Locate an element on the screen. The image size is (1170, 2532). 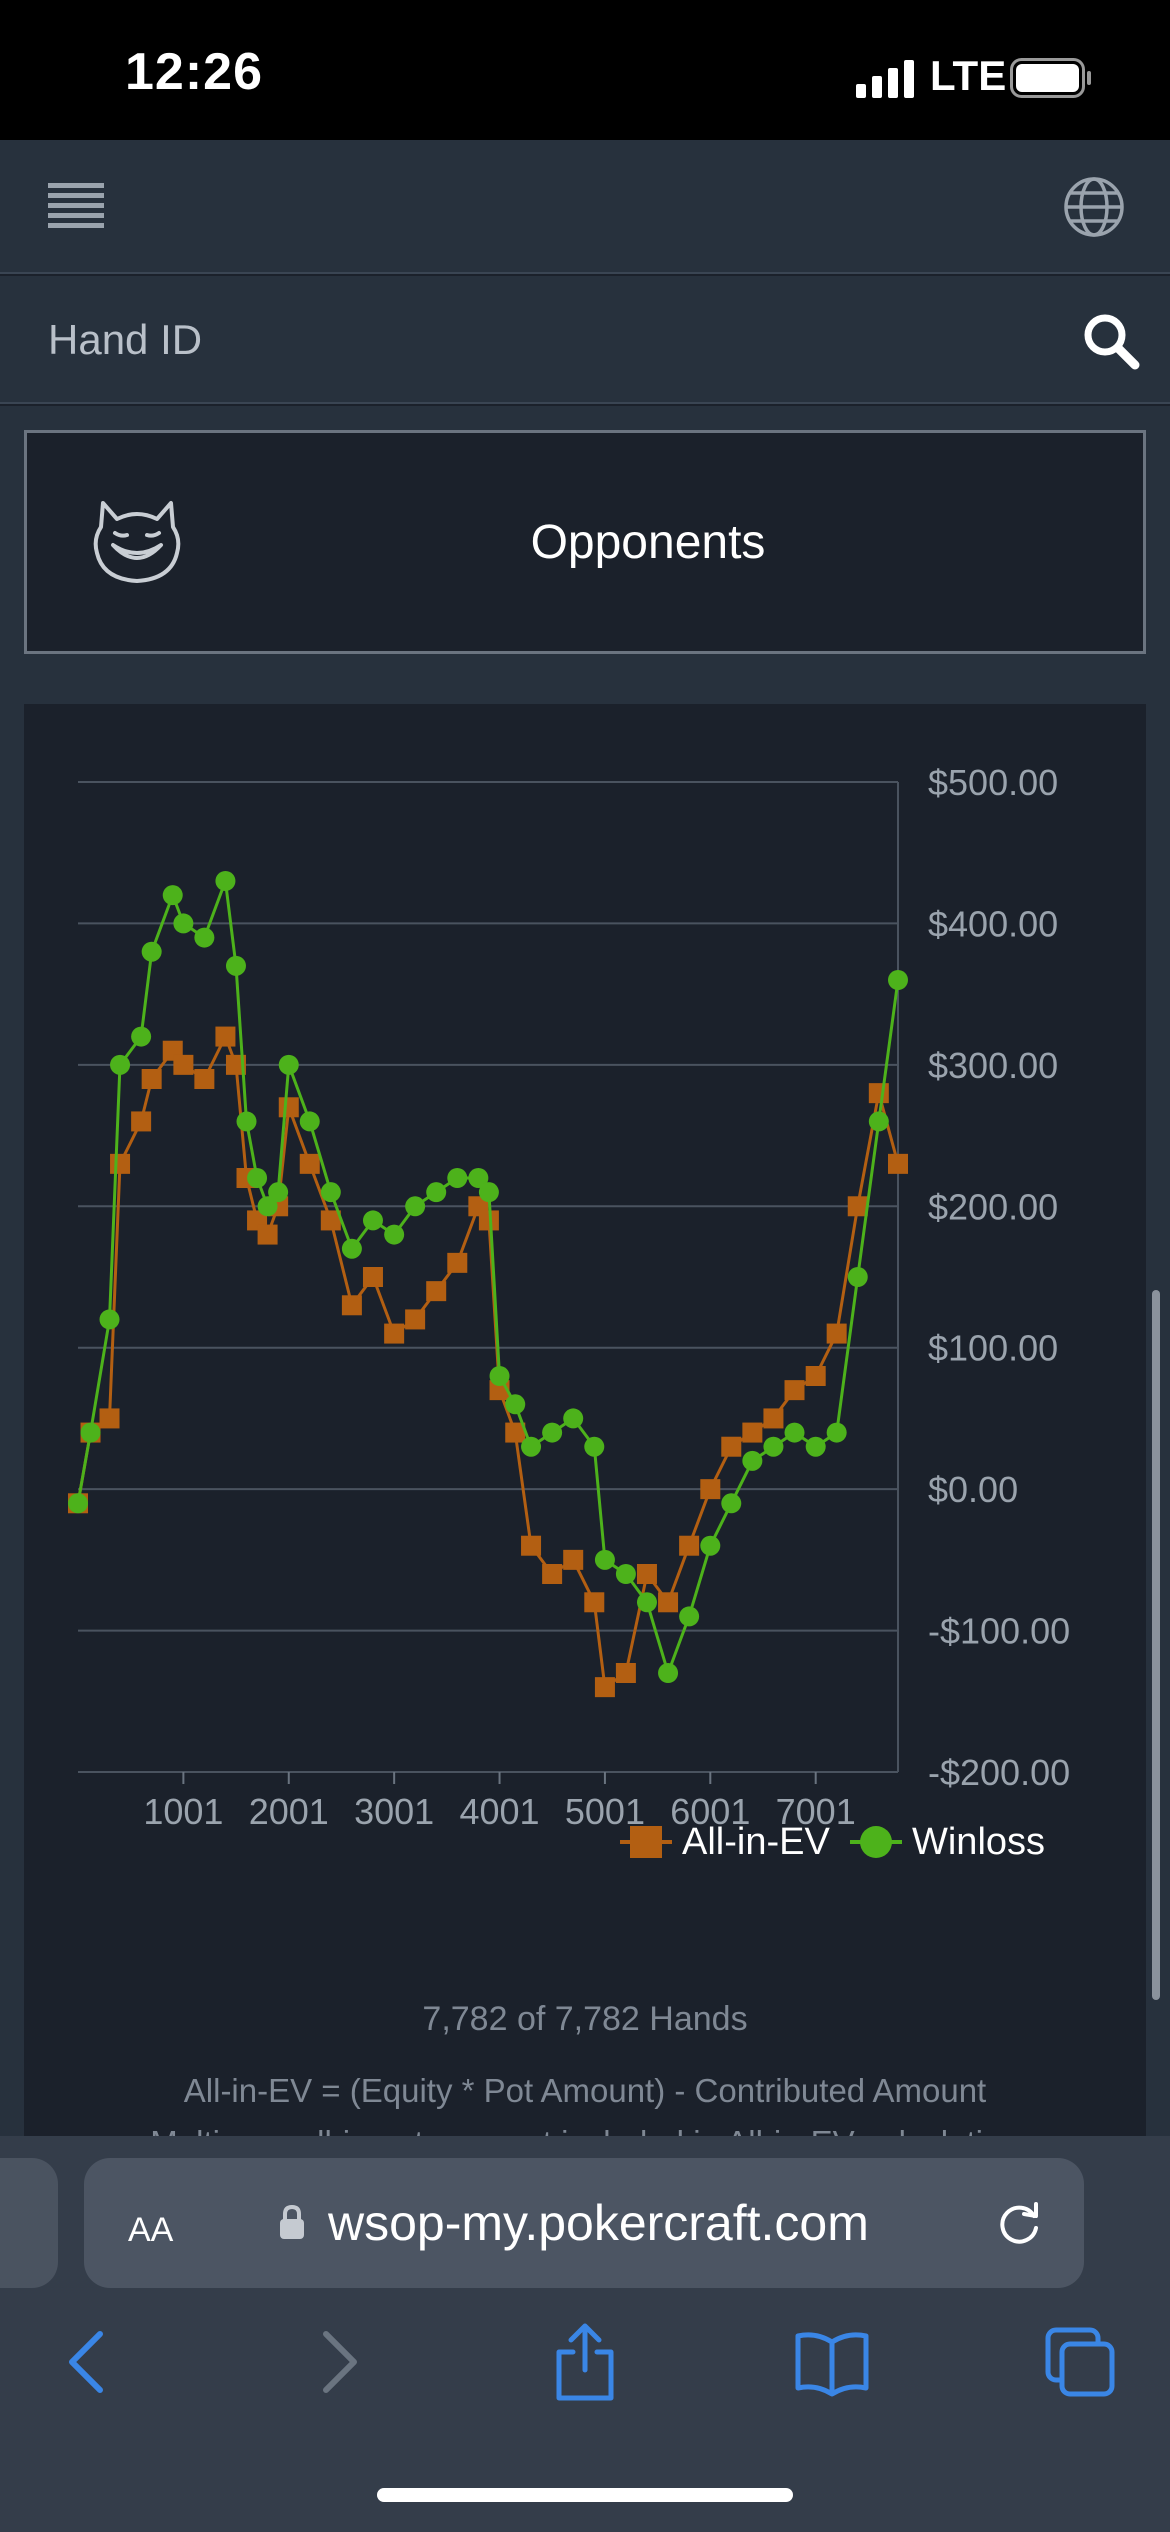
previous-tab-peek is located at coordinates (29, 2223).